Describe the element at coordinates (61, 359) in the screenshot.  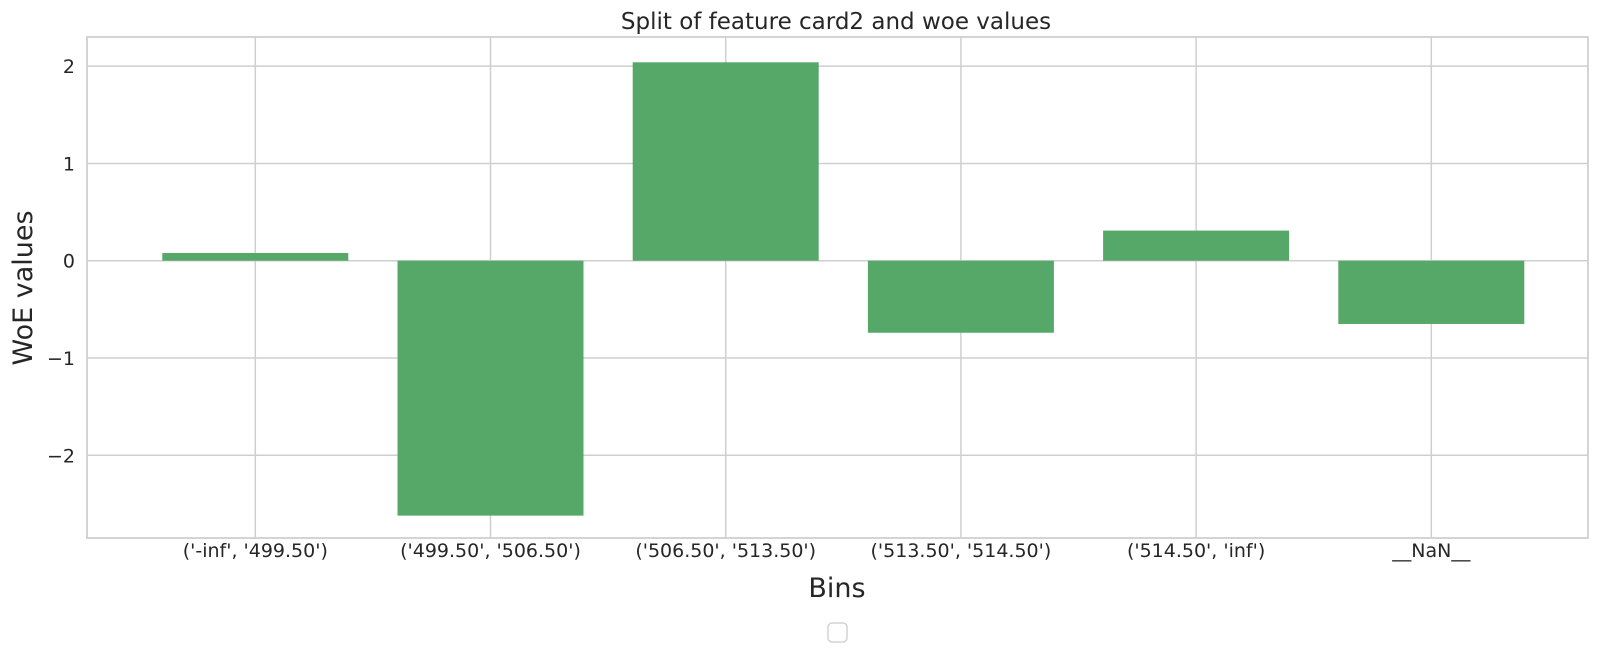
I see `y-tick-label: −1` at that location.